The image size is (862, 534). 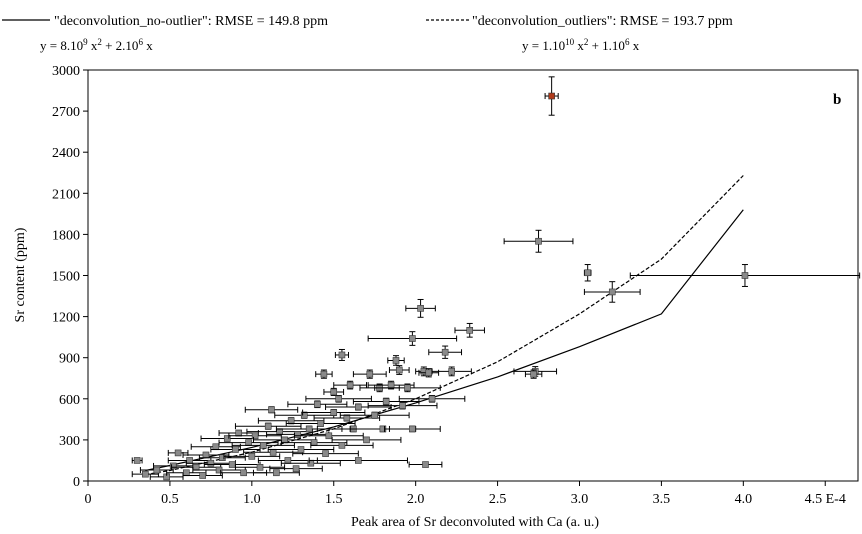 I want to click on y-tick-label: 600, so click(x=69, y=400).